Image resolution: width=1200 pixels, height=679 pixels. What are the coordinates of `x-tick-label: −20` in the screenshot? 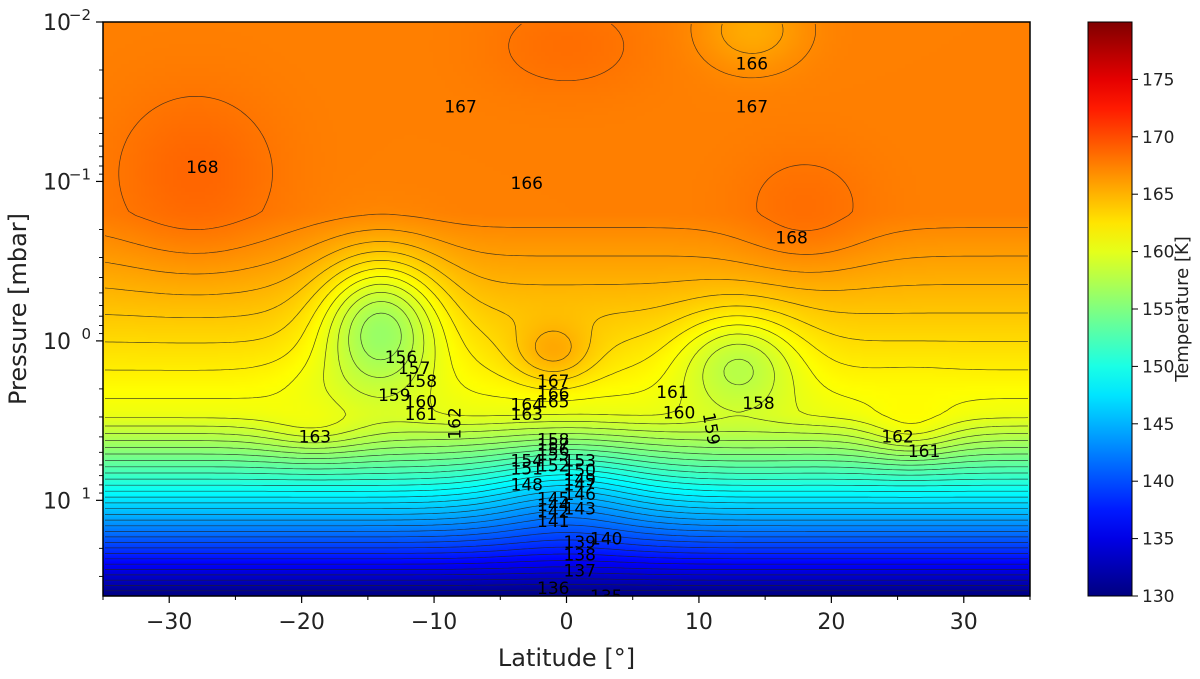 It's located at (301, 622).